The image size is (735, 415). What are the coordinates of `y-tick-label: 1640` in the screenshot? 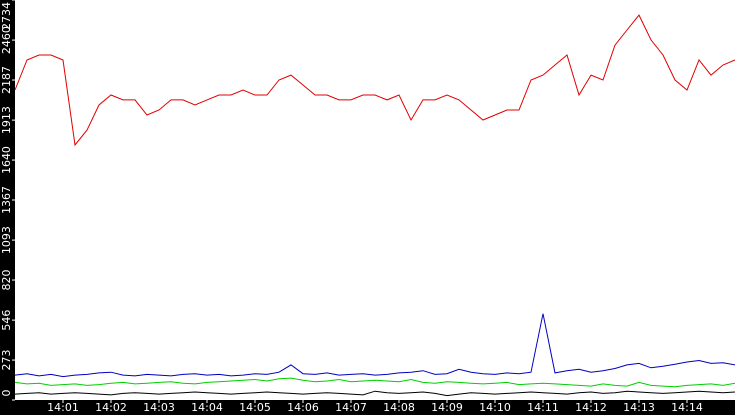 It's located at (6, 160).